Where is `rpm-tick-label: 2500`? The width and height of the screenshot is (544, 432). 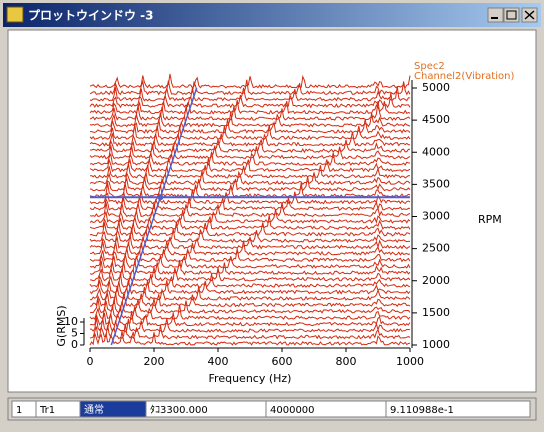 rpm-tick-label: 2500 is located at coordinates (436, 248).